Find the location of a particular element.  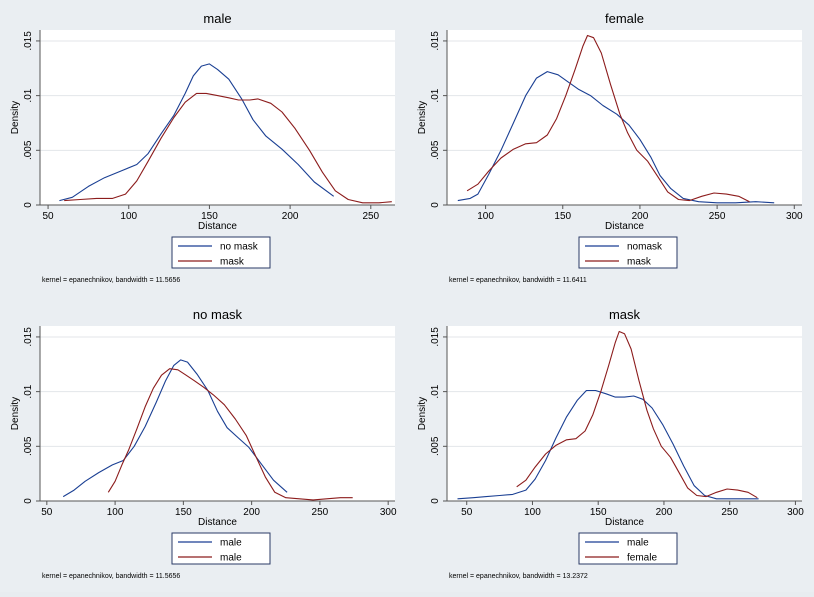

chart-title: no mask is located at coordinates (218, 314).